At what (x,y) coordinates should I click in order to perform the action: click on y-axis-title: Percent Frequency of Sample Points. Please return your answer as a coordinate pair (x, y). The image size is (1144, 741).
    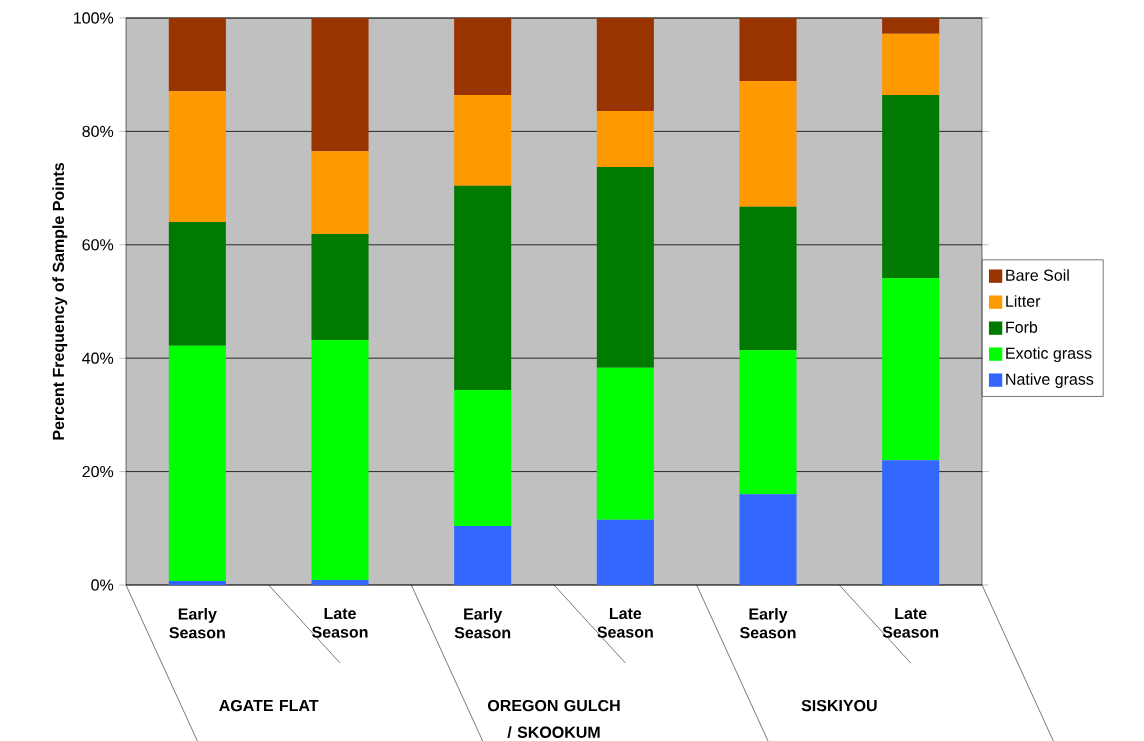
    Looking at the image, I should click on (60, 301).